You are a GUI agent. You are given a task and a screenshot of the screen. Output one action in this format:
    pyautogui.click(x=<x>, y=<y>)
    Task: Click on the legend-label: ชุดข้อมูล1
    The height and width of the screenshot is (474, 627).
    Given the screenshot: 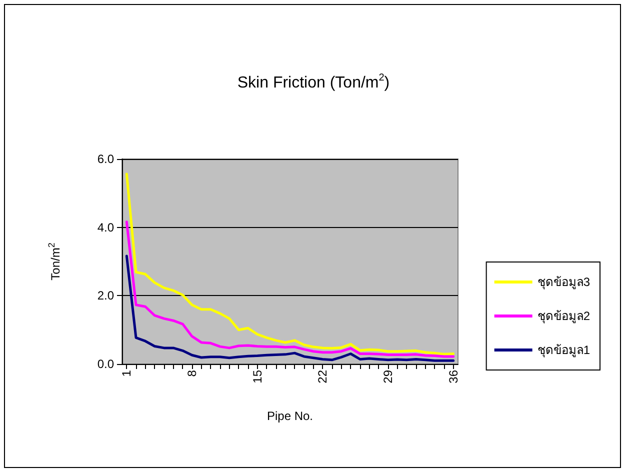 What is the action you would take?
    pyautogui.click(x=563, y=350)
    